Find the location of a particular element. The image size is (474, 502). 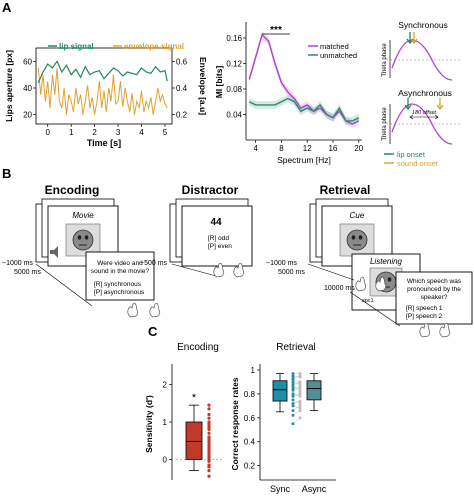

retrieval-timing-2: 5000 ms is located at coordinates (291, 272).